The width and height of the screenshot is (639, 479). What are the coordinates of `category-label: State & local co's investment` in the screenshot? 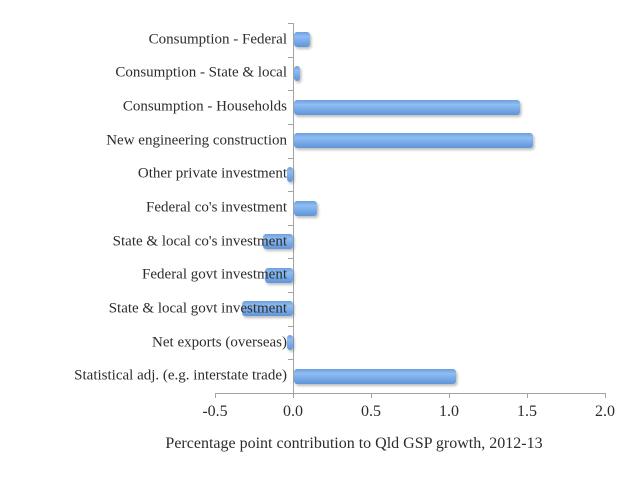 It's located at (199, 241).